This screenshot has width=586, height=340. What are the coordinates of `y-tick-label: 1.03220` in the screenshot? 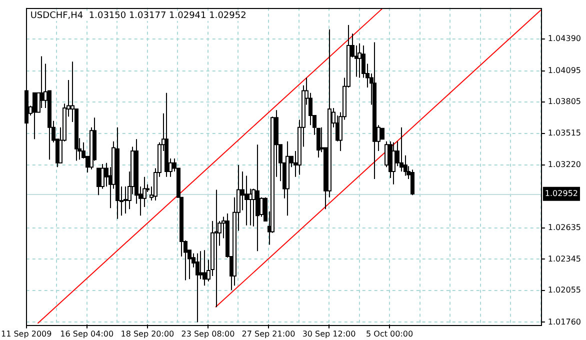 It's located at (565, 165).